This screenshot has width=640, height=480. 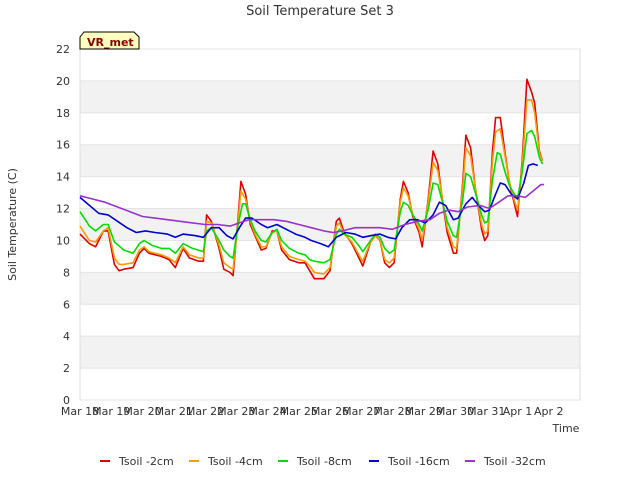 I want to click on site-label: VR_met, so click(x=110, y=42).